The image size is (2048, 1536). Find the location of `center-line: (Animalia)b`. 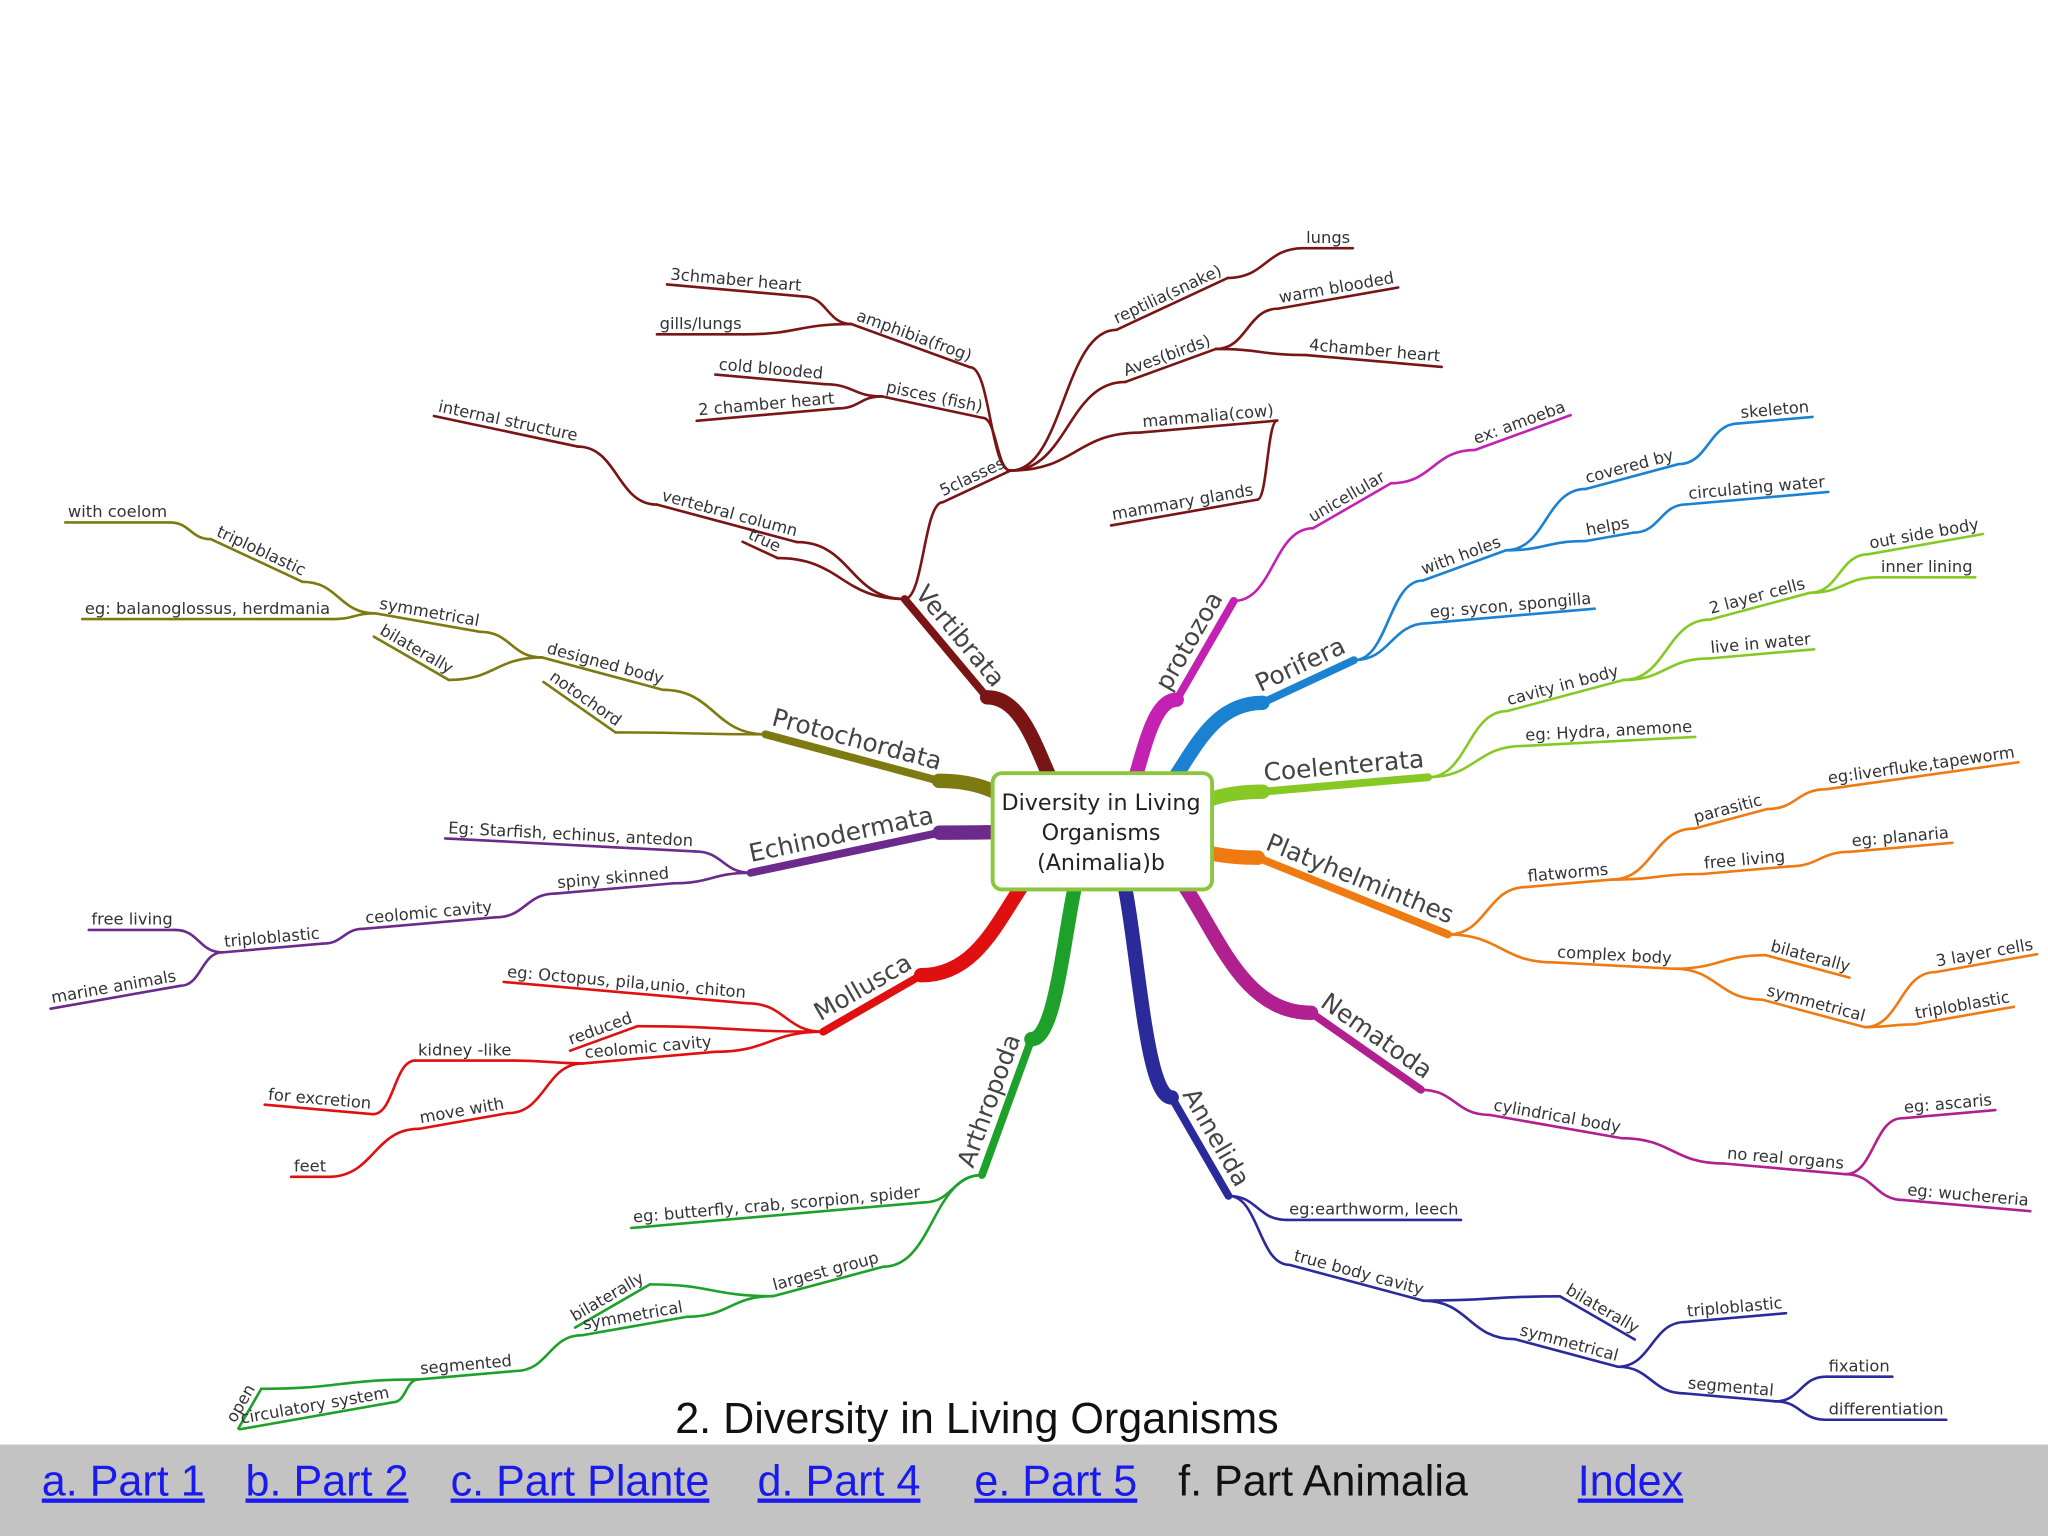

center-line: (Animalia)b is located at coordinates (1101, 863).